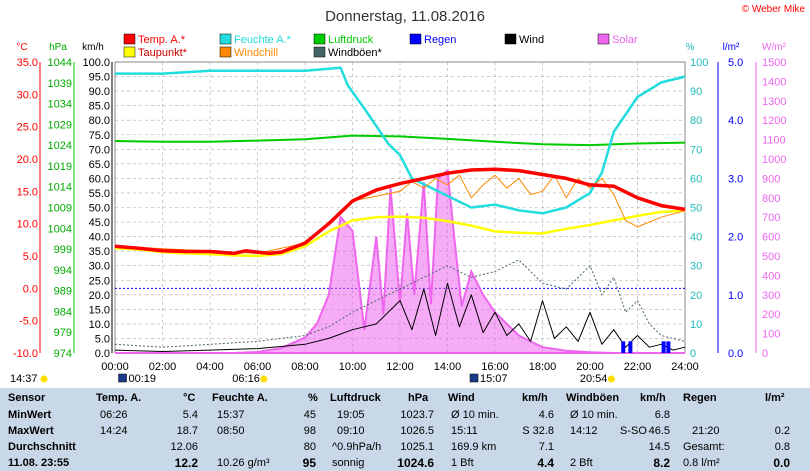 The image size is (810, 471). Describe the element at coordinates (448, 367) in the screenshot. I see `x-tick-label: 14:00` at that location.